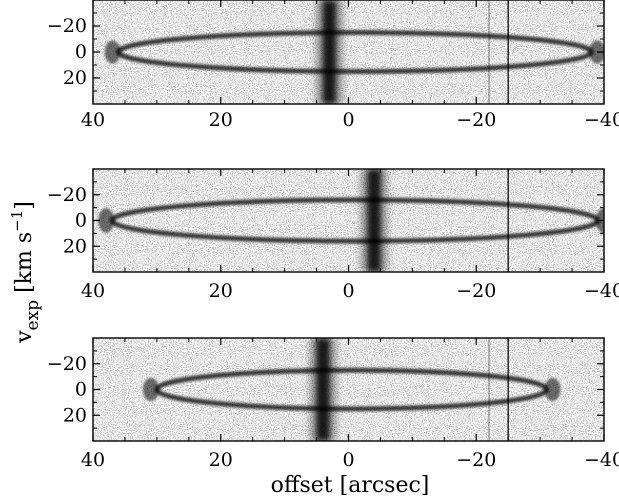 The image size is (619, 498). Describe the element at coordinates (24, 337) in the screenshot. I see `y-axis-label-main: v` at that location.